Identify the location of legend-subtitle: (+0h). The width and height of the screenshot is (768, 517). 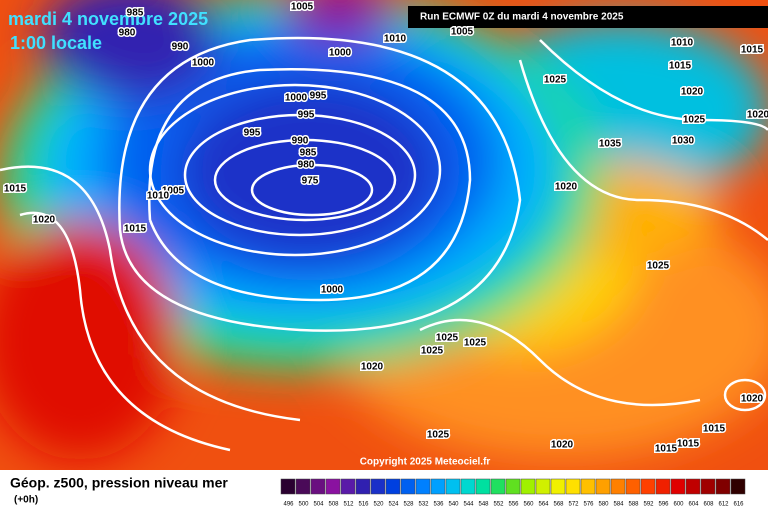
(26, 500).